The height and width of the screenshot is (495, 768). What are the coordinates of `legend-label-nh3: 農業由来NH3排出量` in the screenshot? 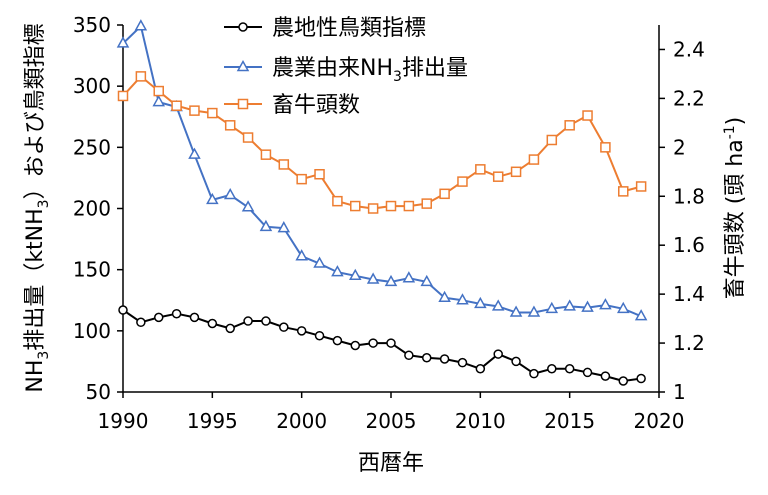 It's located at (370, 70).